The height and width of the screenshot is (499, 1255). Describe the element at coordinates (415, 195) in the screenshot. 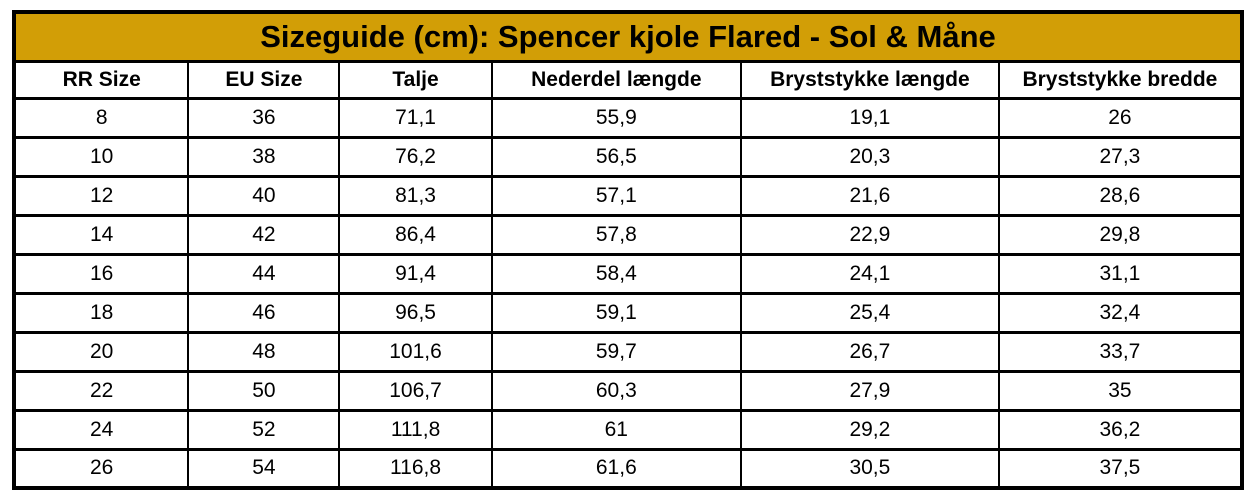

I see `table-cell: 81,3` at that location.